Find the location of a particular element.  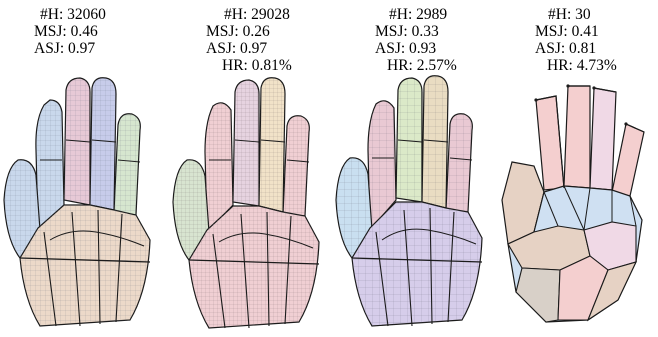

panel-1-hex-count: #H: 32060 is located at coordinates (73, 14).